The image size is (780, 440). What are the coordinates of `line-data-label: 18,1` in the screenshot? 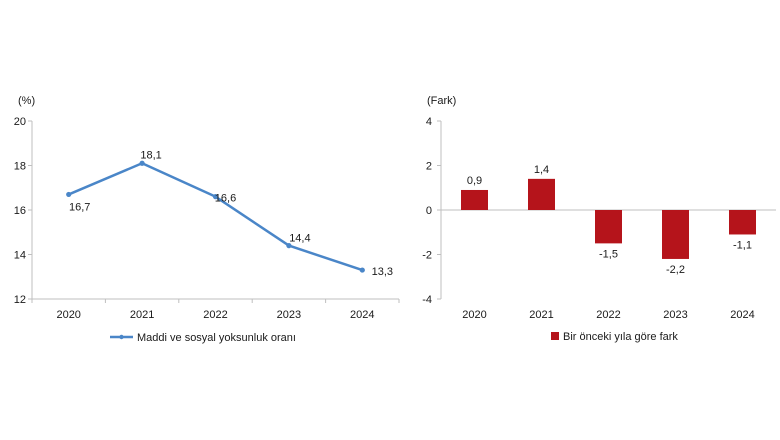 It's located at (150, 155).